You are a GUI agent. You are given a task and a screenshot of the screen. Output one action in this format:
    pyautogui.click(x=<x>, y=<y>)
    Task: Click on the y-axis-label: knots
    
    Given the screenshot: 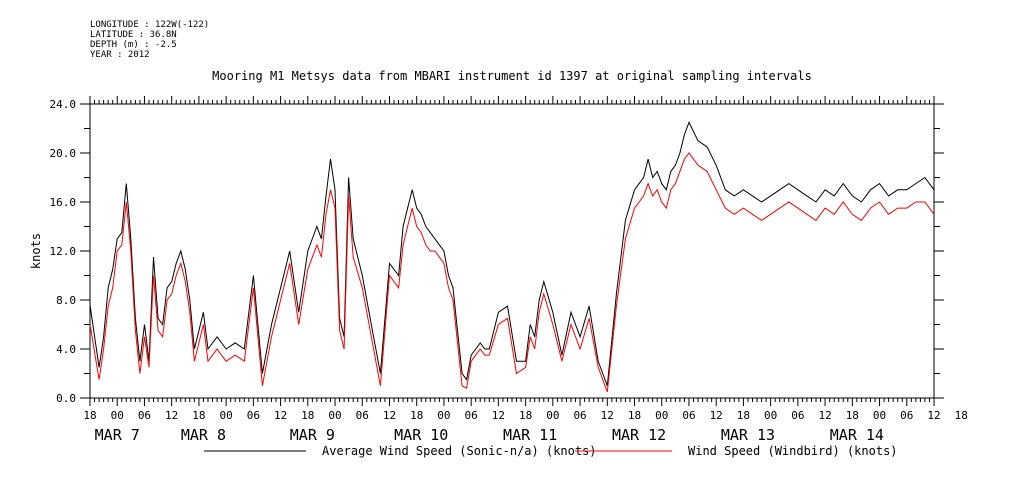 What is the action you would take?
    pyautogui.click(x=36, y=251)
    